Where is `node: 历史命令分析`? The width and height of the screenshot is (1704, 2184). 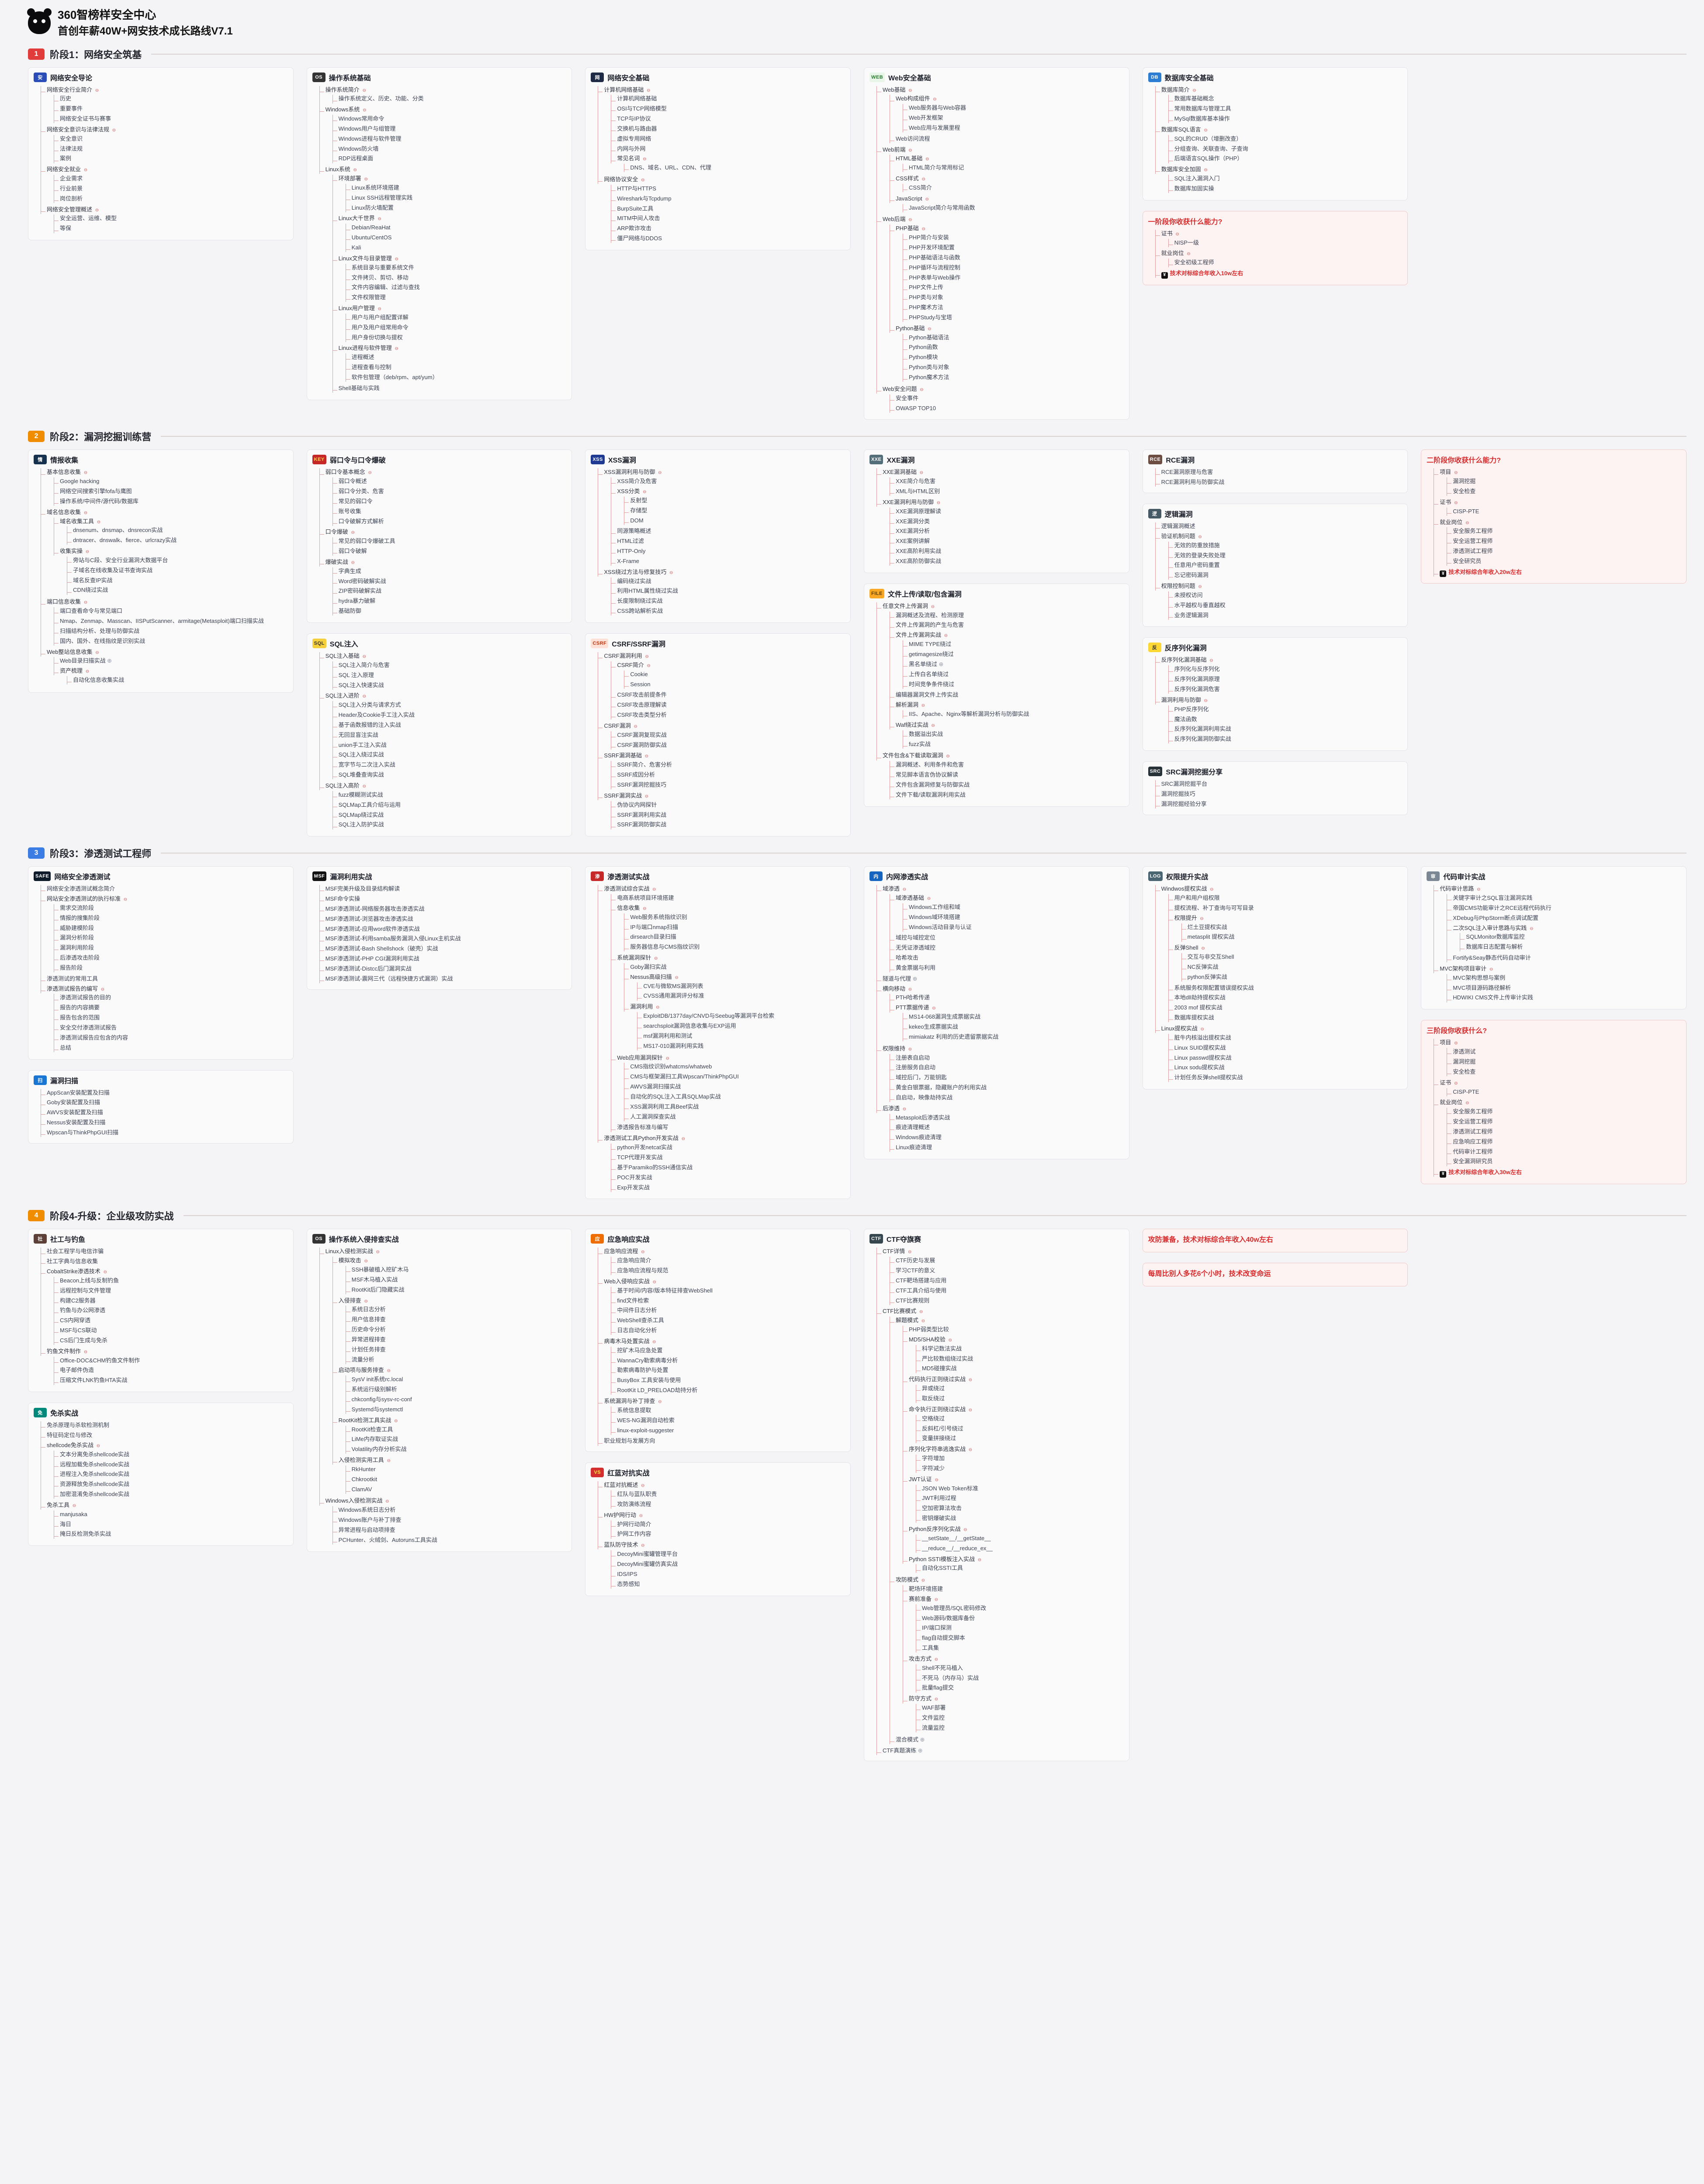
node: 历史命令分析 is located at coordinates (368, 1329).